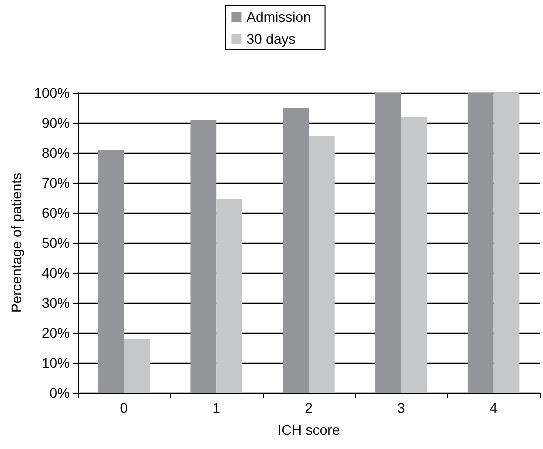 This screenshot has width=543, height=449. I want to click on y-tick-label: 100%, so click(52, 93).